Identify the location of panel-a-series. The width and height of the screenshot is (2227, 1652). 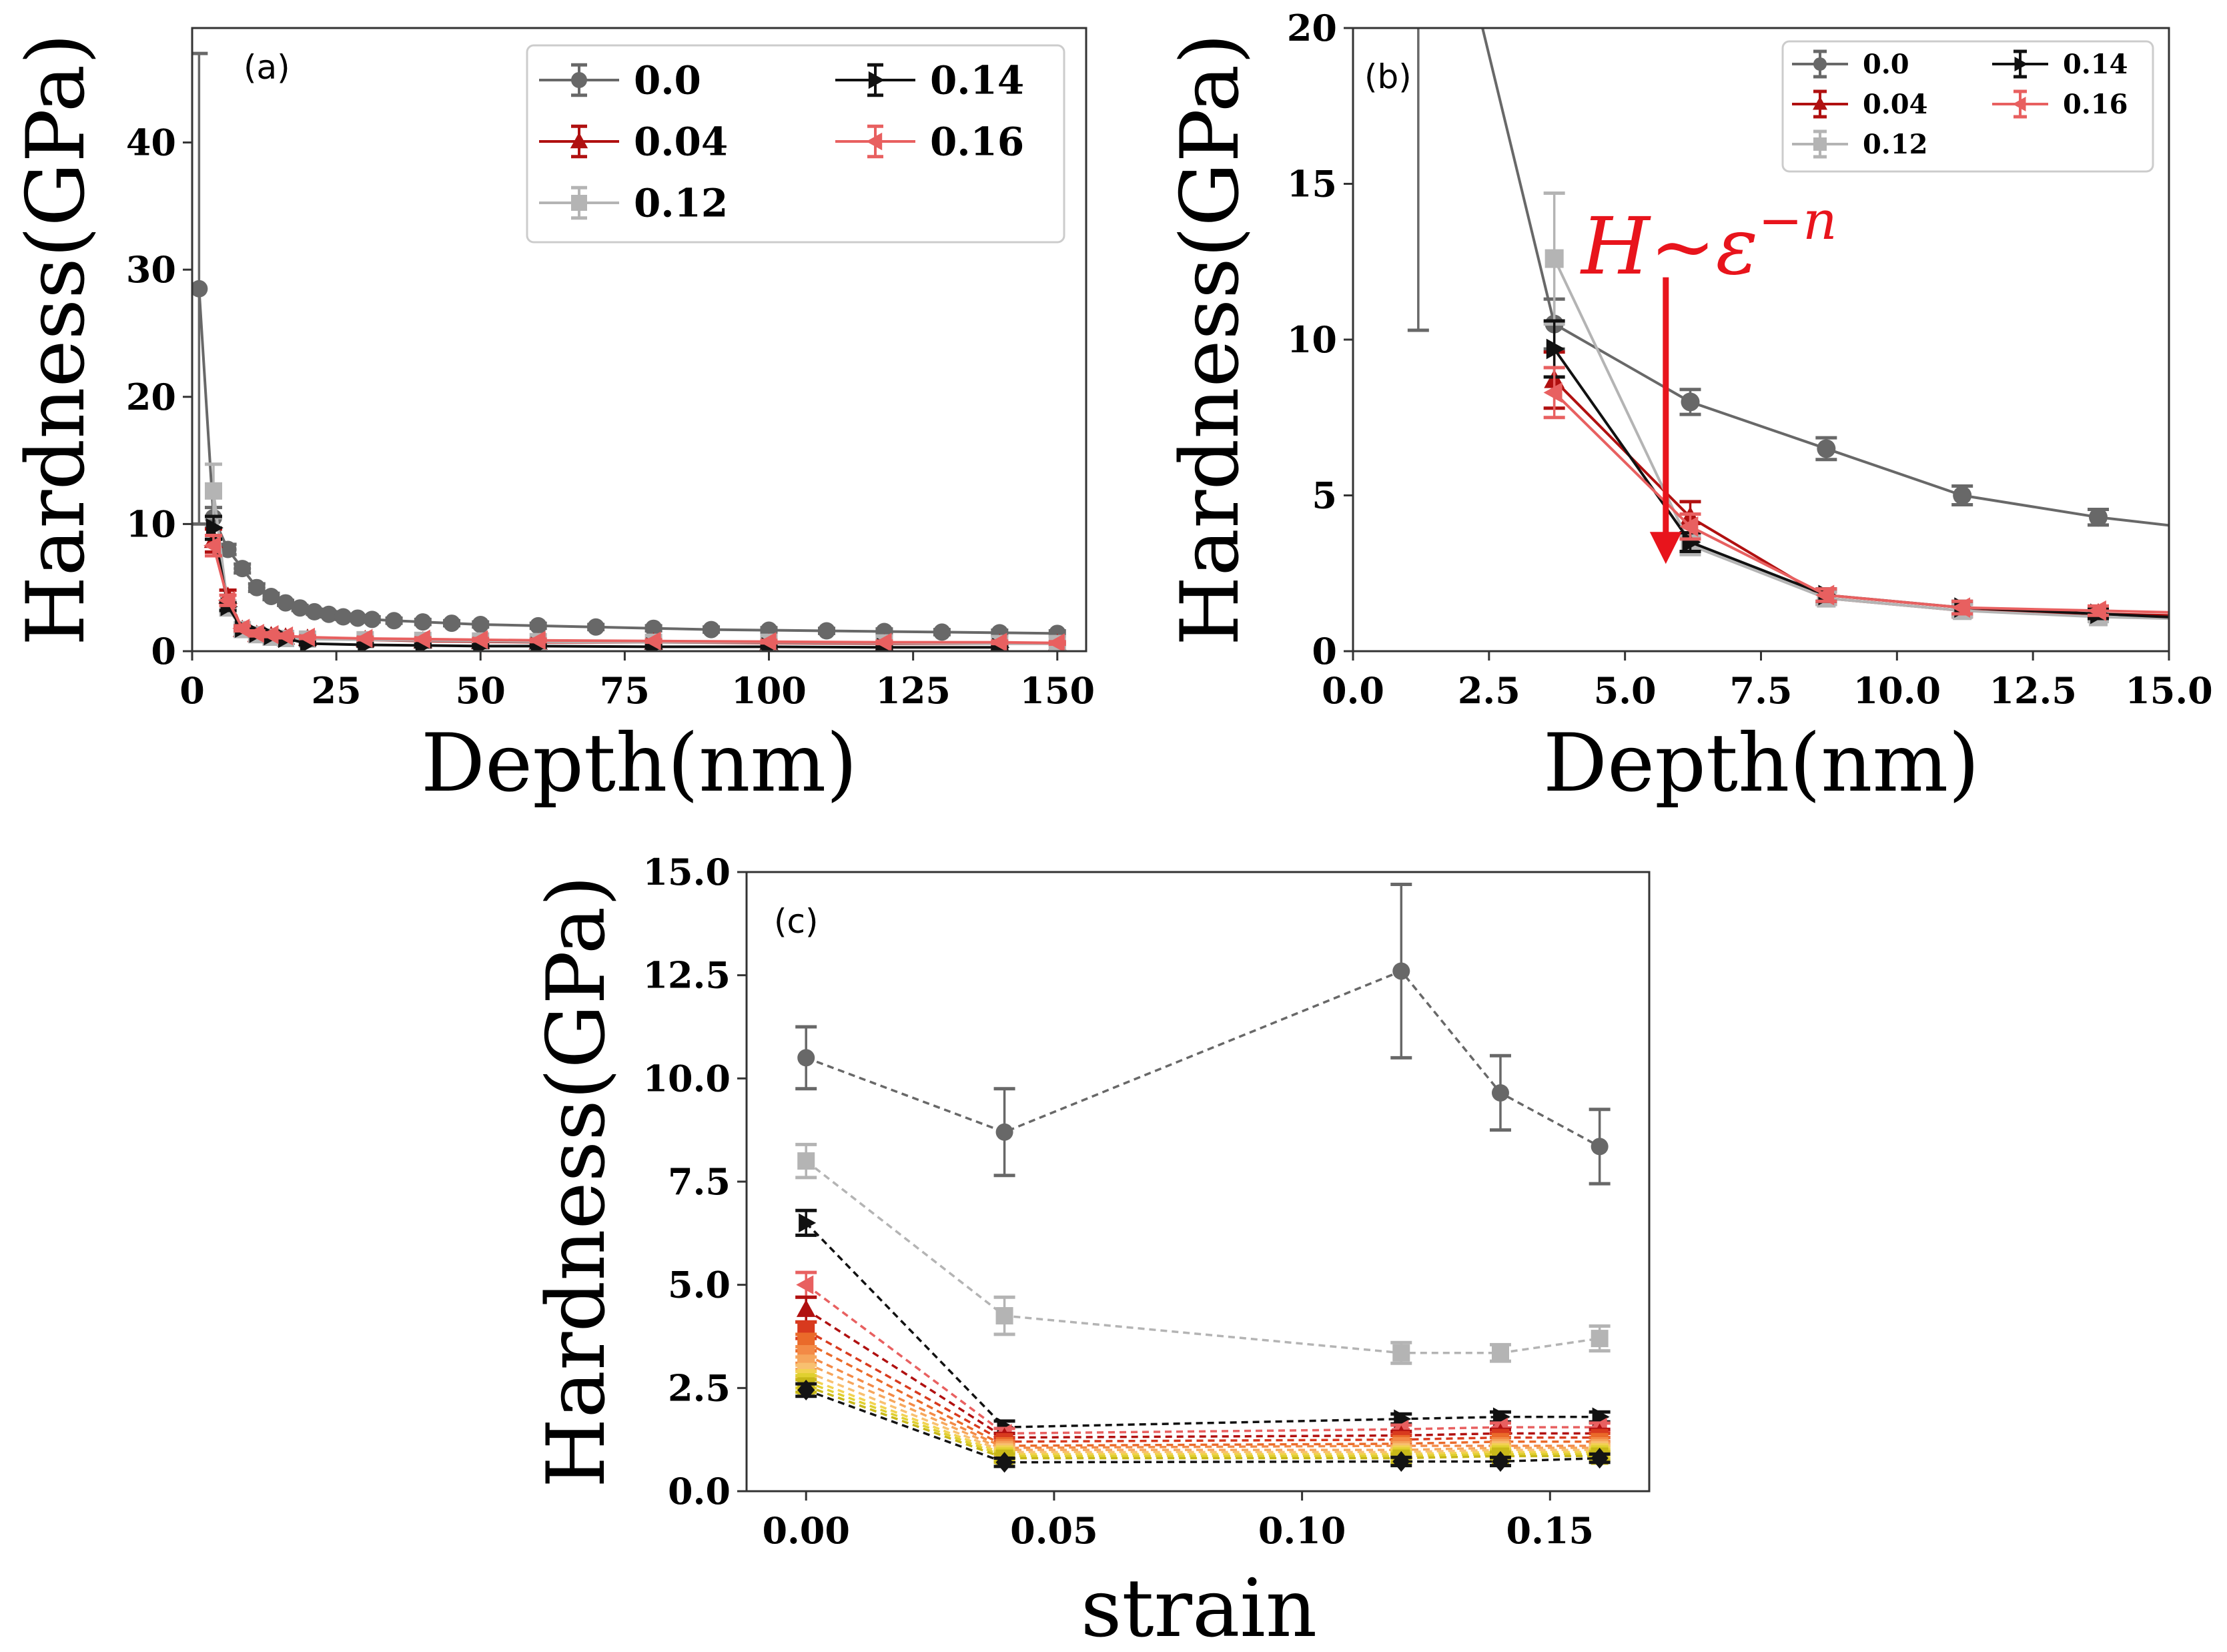
(629, 351).